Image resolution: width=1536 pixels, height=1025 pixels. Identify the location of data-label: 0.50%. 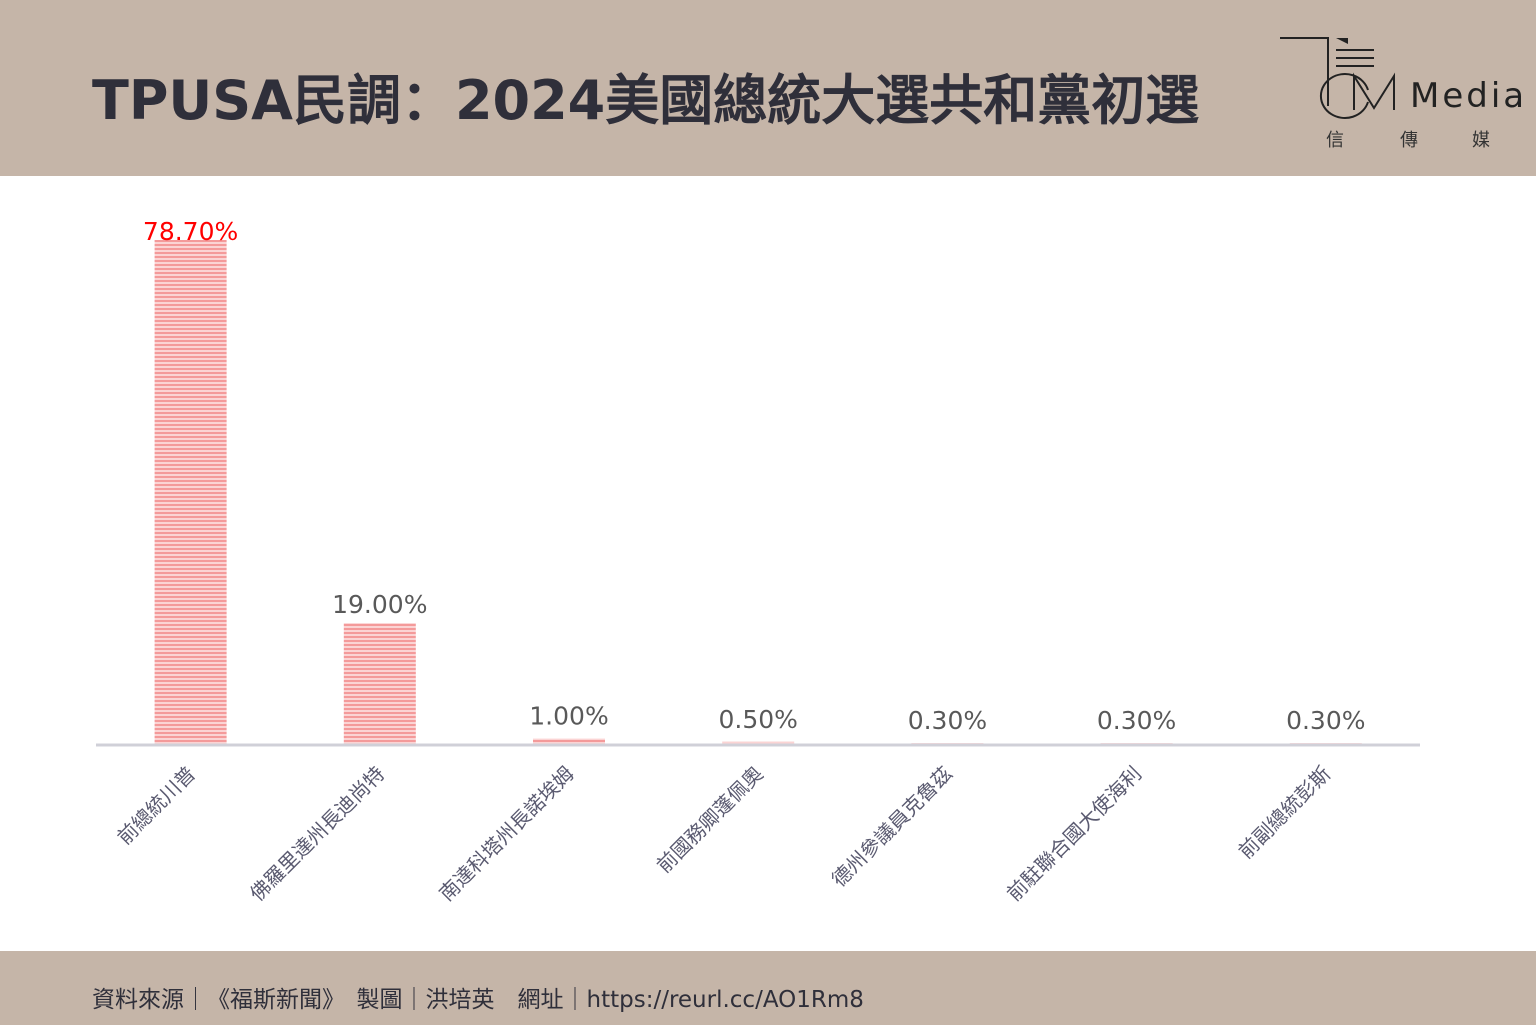
(757, 719).